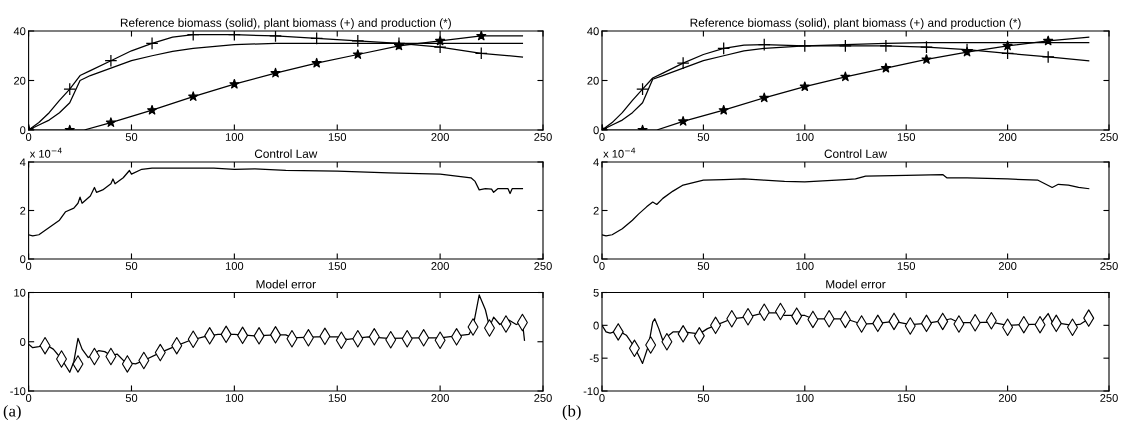 This screenshot has height=431, width=1126. Describe the element at coordinates (571, 412) in the screenshot. I see `text: (b)` at that location.